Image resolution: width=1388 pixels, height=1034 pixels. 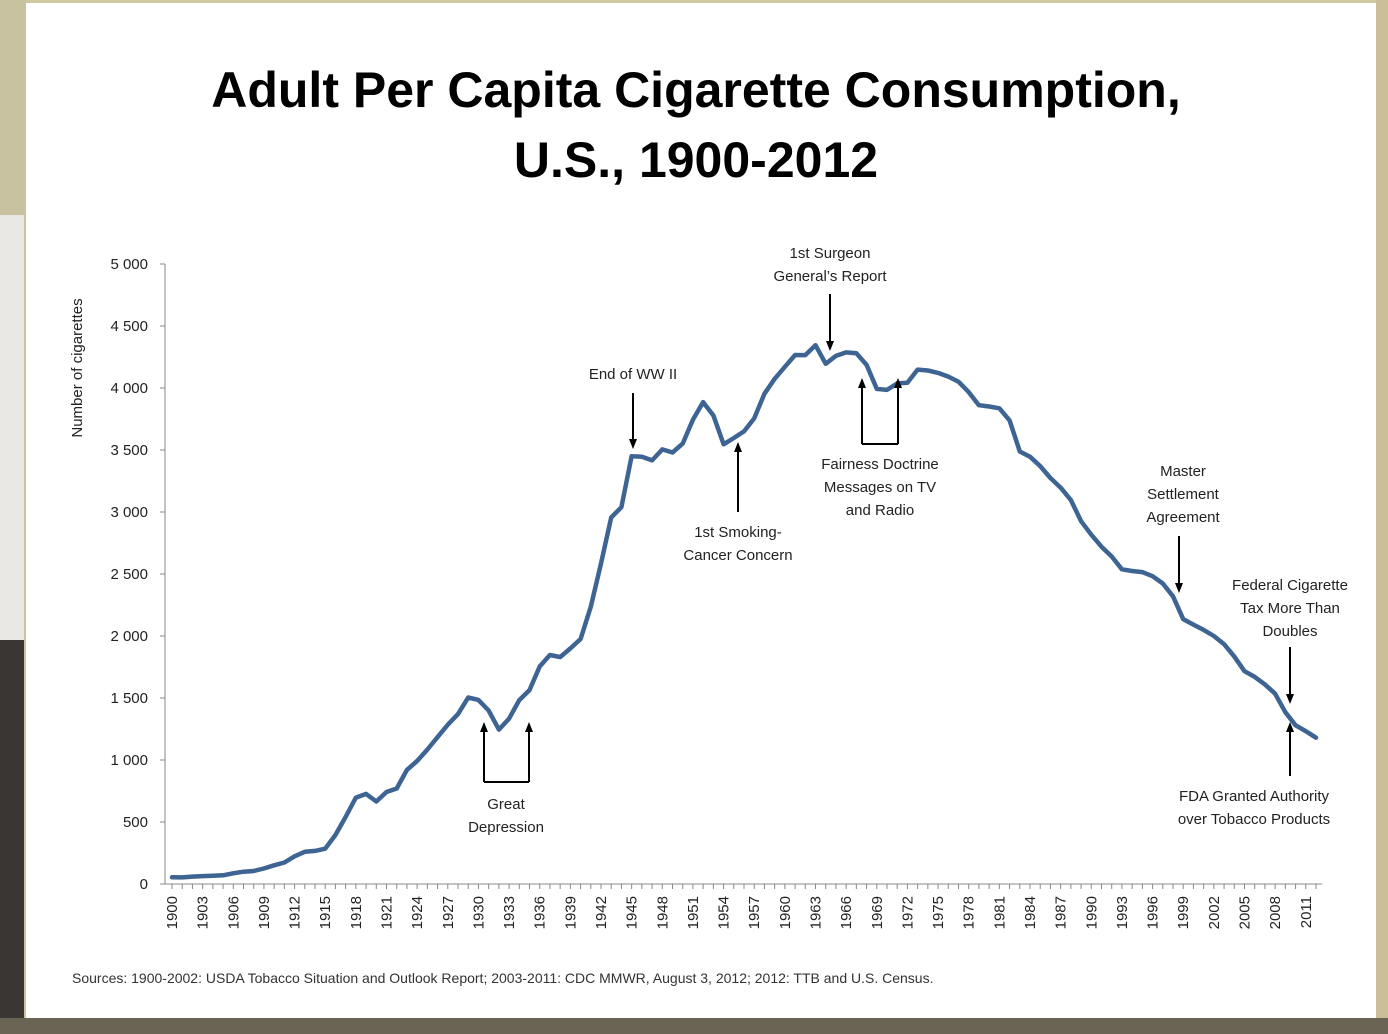 What do you see at coordinates (938, 912) in the screenshot?
I see `x-tick-label: 1975` at bounding box center [938, 912].